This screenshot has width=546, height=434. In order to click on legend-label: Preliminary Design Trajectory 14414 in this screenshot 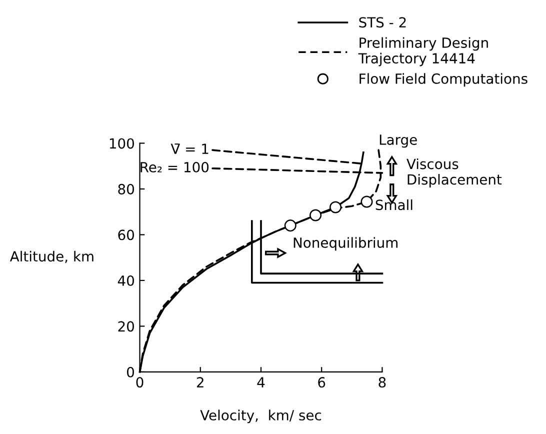, I will do `click(423, 51)`.